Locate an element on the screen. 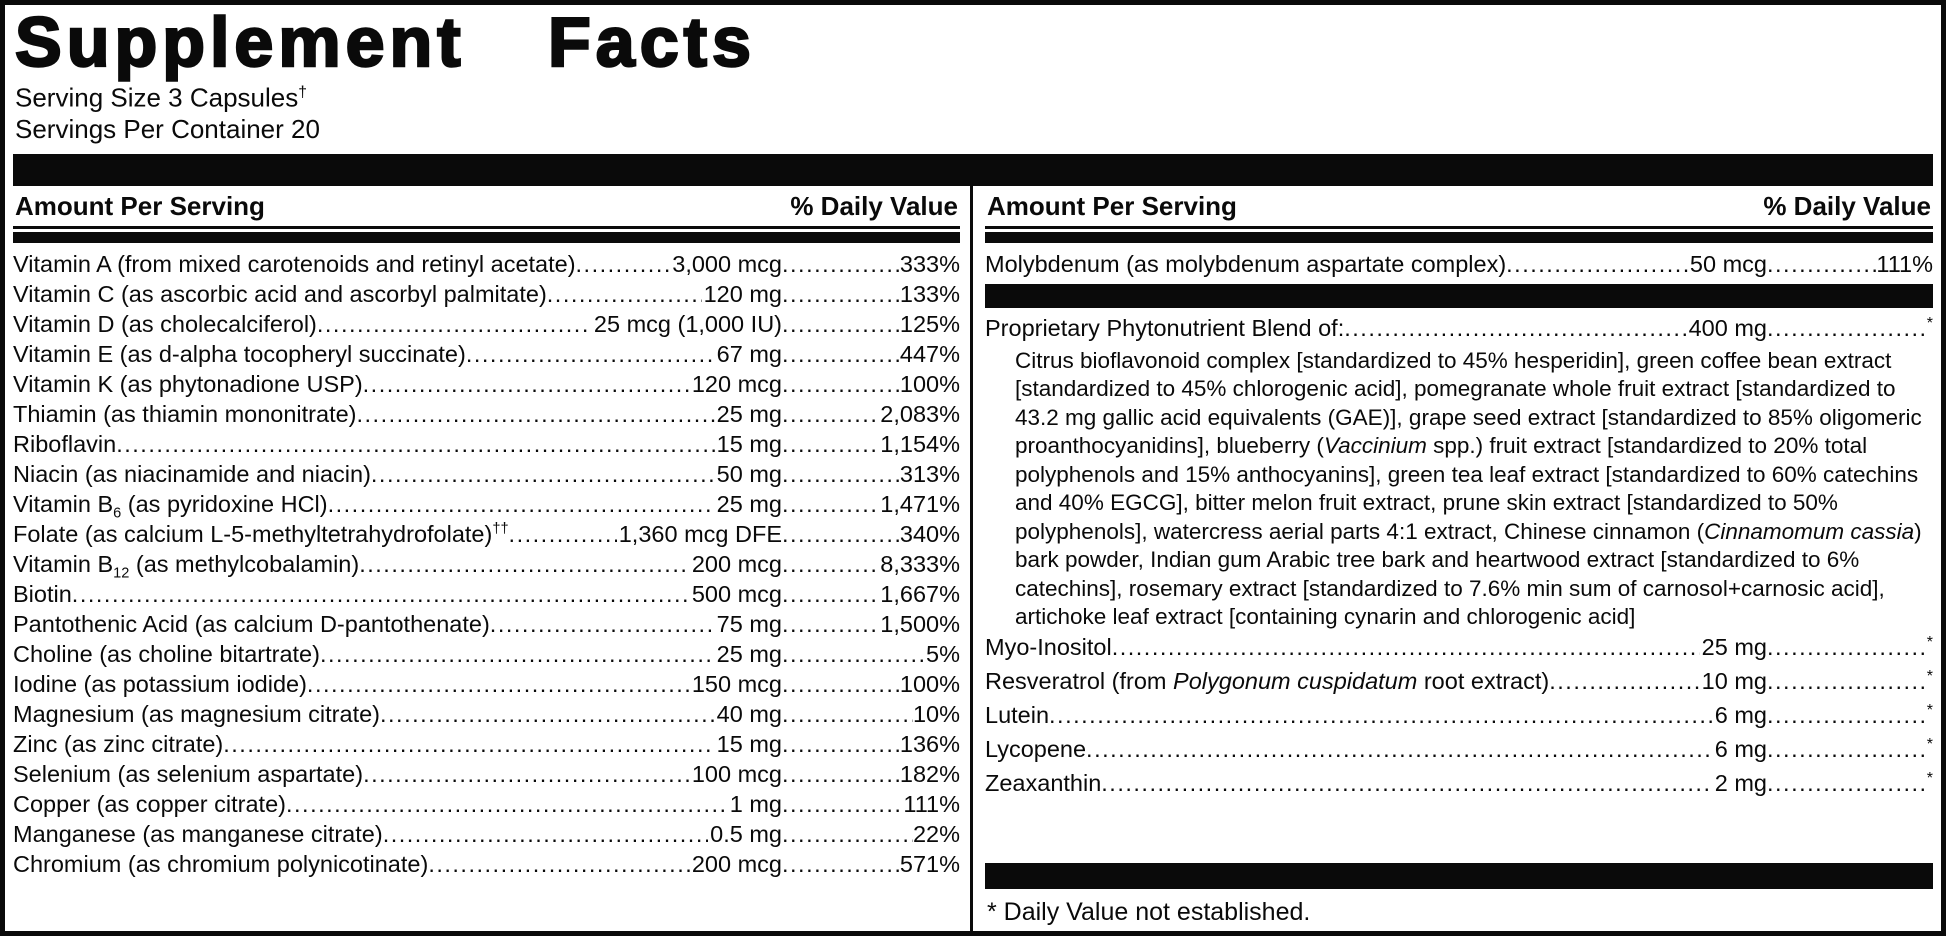 The image size is (1946, 936). daily-value-cell: 1,154% is located at coordinates (871, 444).